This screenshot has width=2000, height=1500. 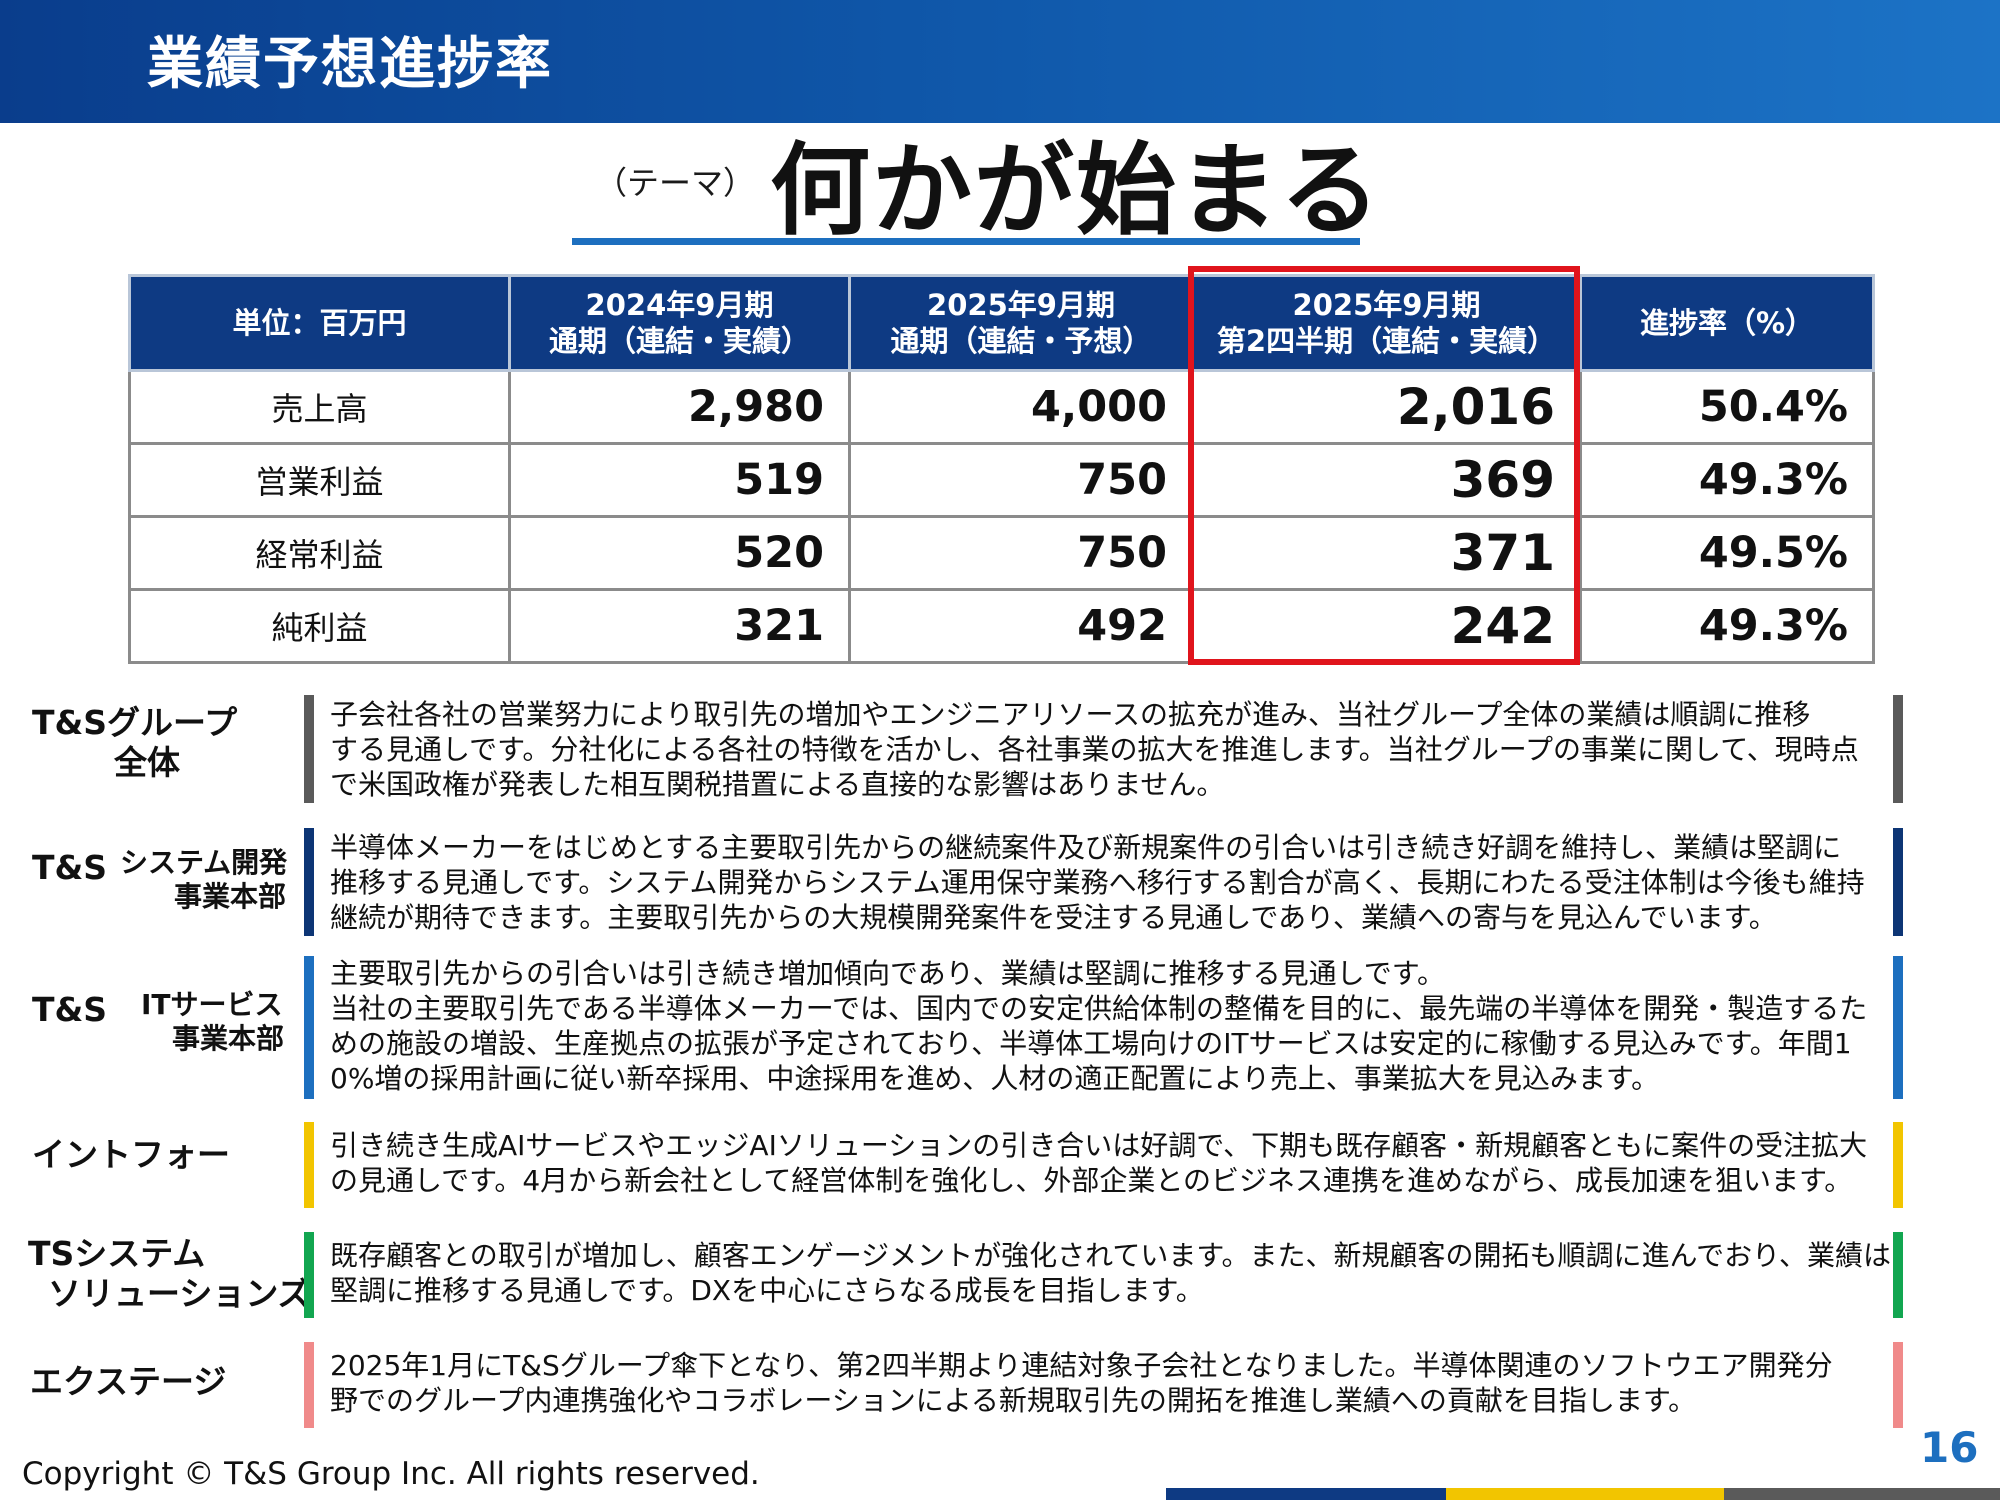 I want to click on segment-name: イントフォー, so click(x=131, y=1154).